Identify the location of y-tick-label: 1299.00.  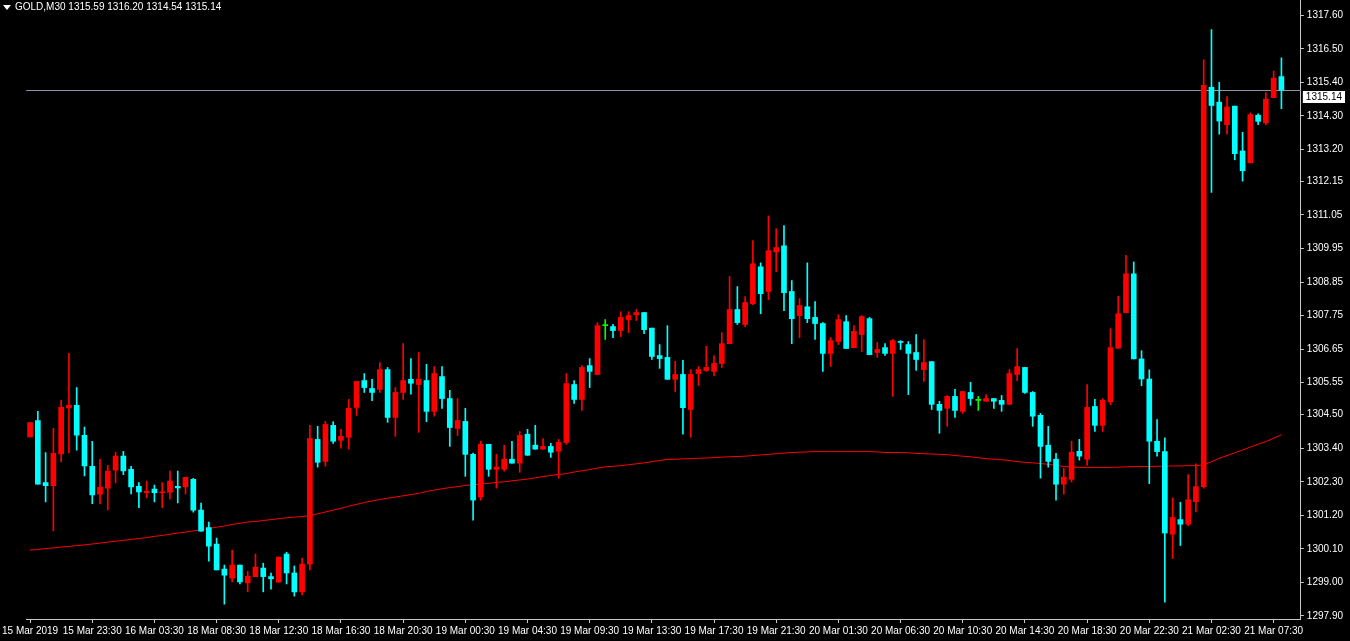
(1325, 582).